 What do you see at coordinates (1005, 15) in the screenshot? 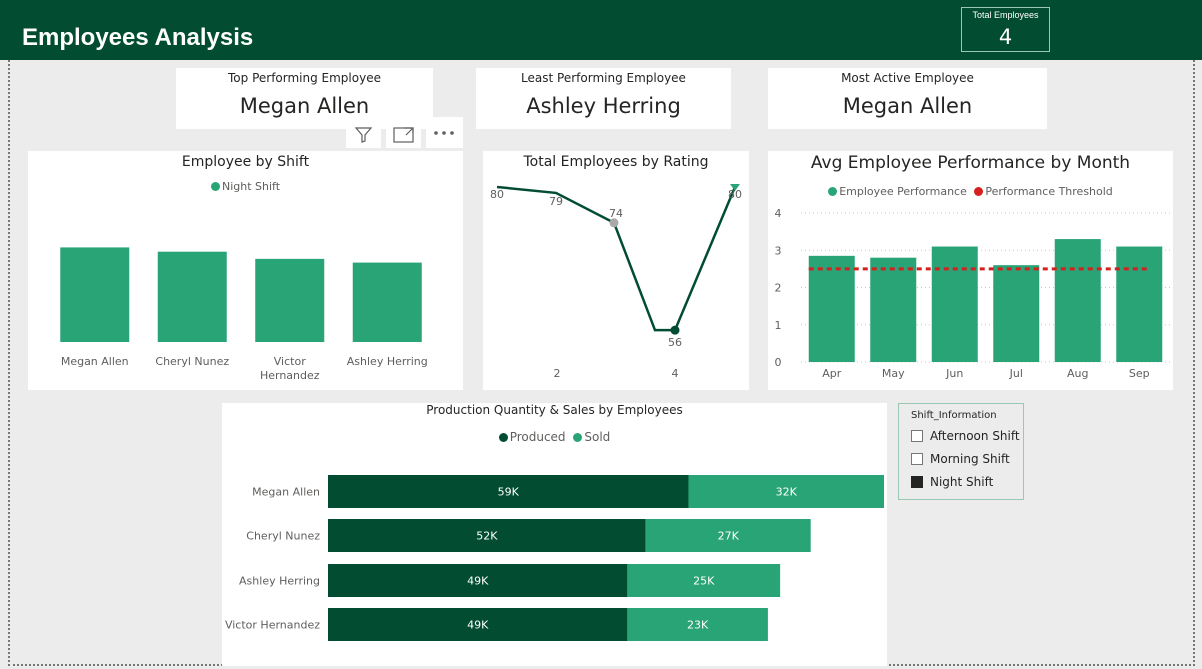
I see `total-employees-label: Total Employees` at bounding box center [1005, 15].